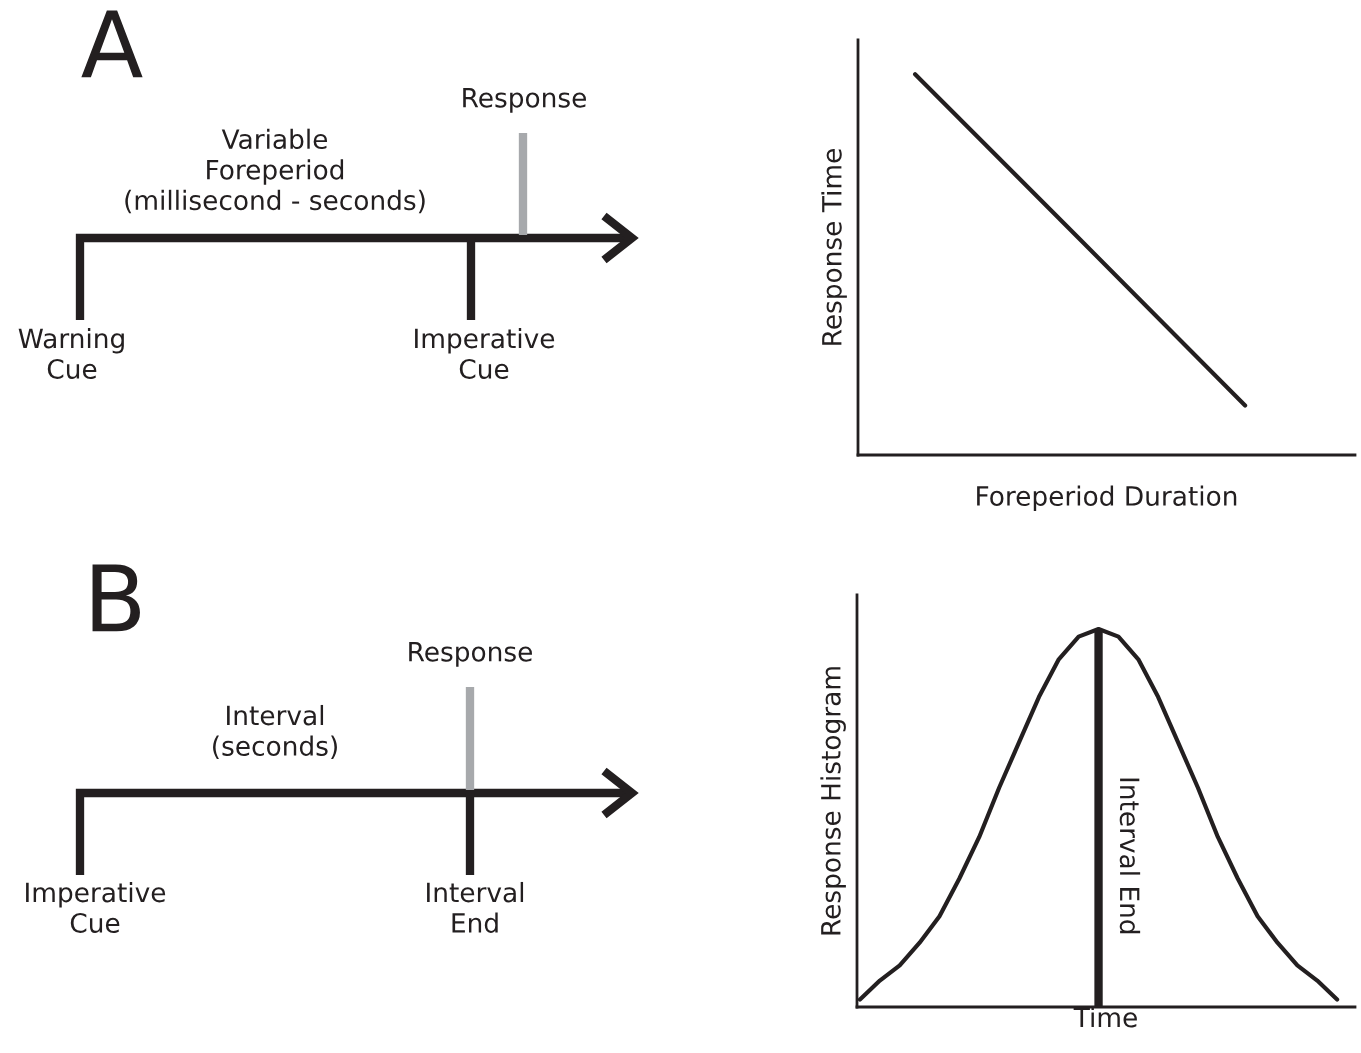 The image size is (1361, 1053). Describe the element at coordinates (275, 171) in the screenshot. I see `text: Variable Foreperiod (millisecond - seconds)` at that location.